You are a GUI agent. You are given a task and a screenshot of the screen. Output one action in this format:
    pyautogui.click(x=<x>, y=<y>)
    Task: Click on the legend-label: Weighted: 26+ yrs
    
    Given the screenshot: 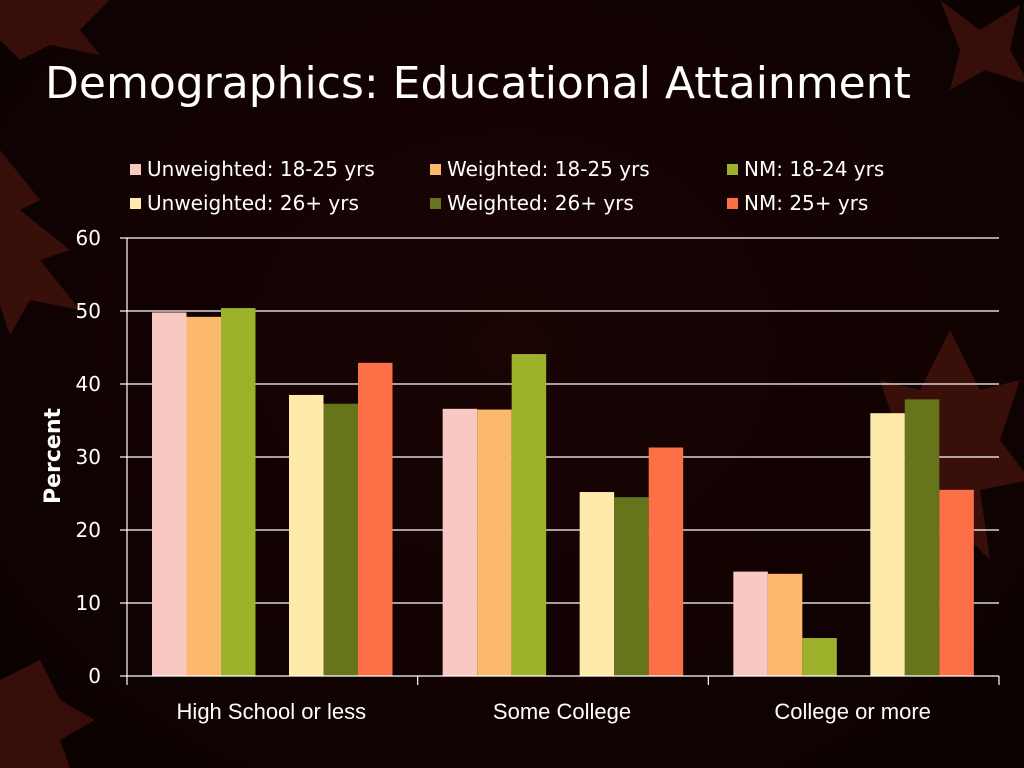 What is the action you would take?
    pyautogui.click(x=540, y=203)
    